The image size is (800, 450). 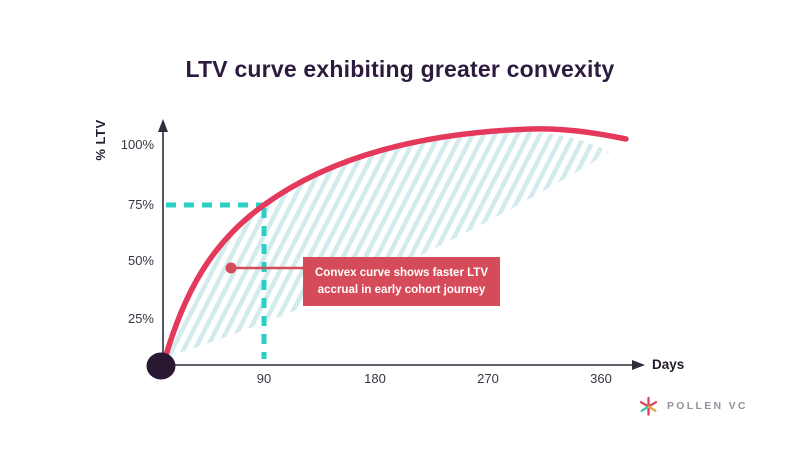 I want to click on x-tick-270: 270, so click(x=488, y=378).